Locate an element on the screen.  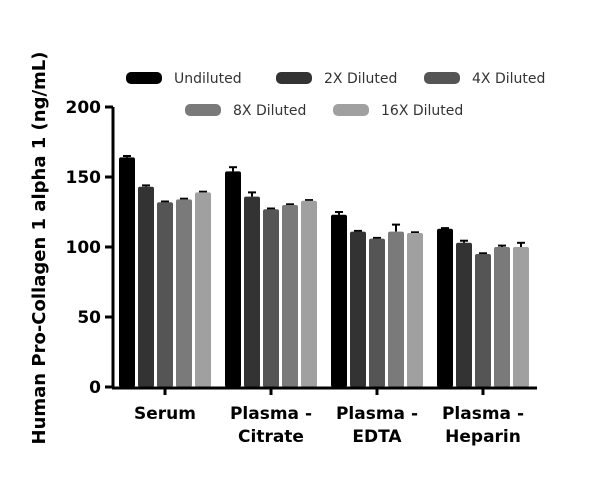
y-axis-label: Human Pro-Collagen 1 alpha 1 (ng/mL) is located at coordinates (39, 248).